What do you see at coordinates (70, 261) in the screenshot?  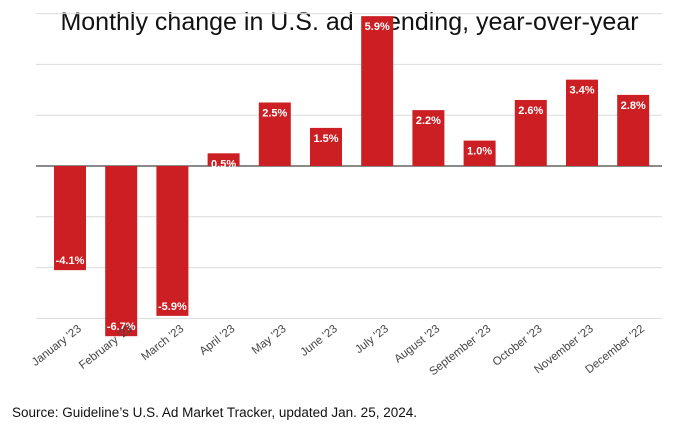 I see `data-label: -4.1%` at bounding box center [70, 261].